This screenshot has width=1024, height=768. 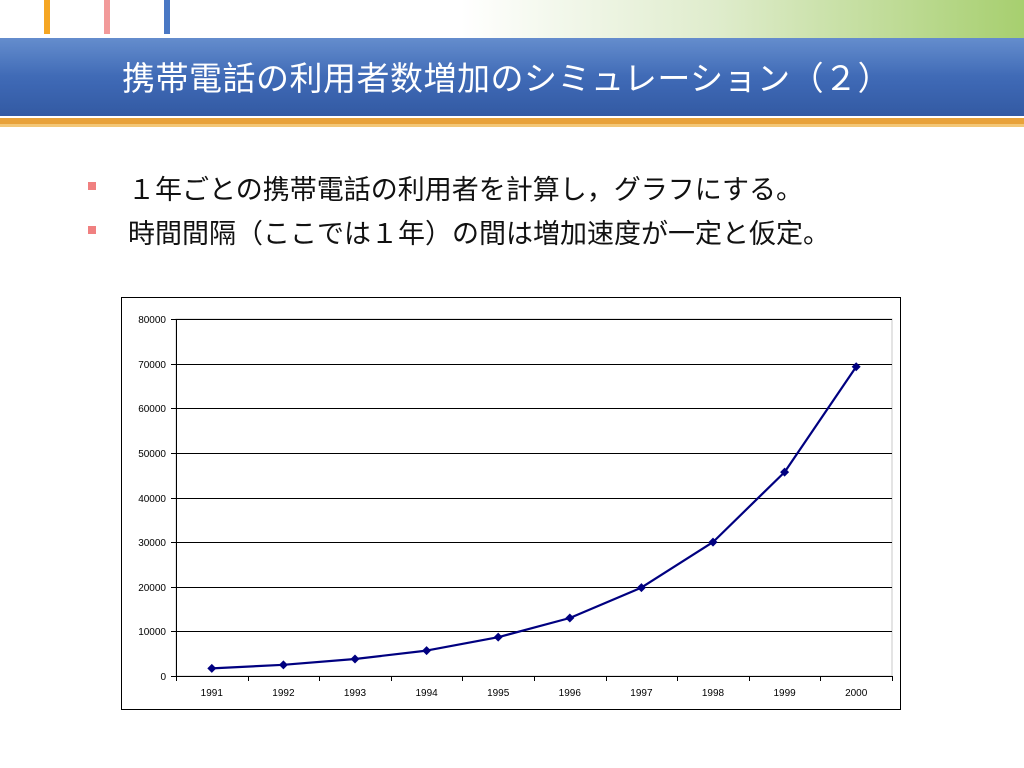 I want to click on title-band, so click(x=512, y=77).